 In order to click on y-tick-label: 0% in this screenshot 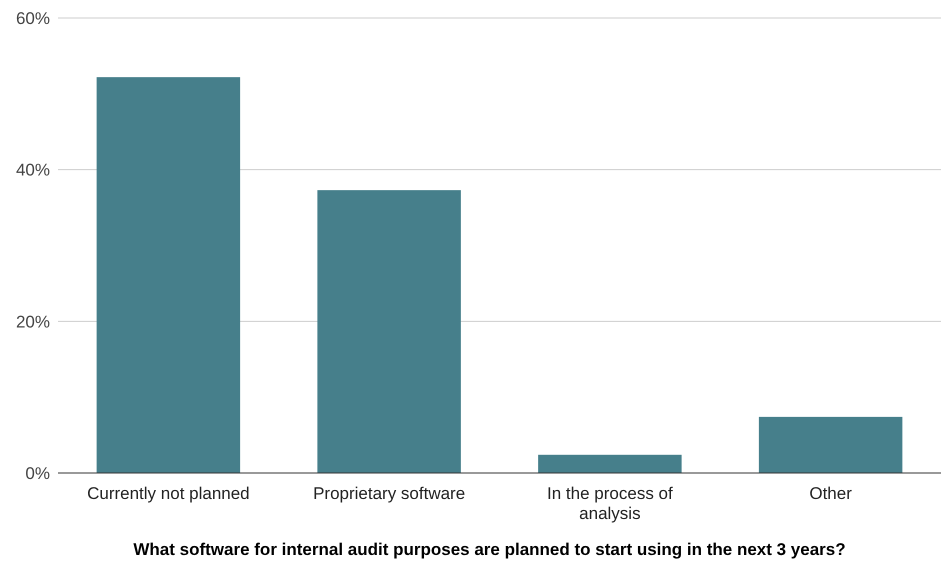, I will do `click(37, 473)`.